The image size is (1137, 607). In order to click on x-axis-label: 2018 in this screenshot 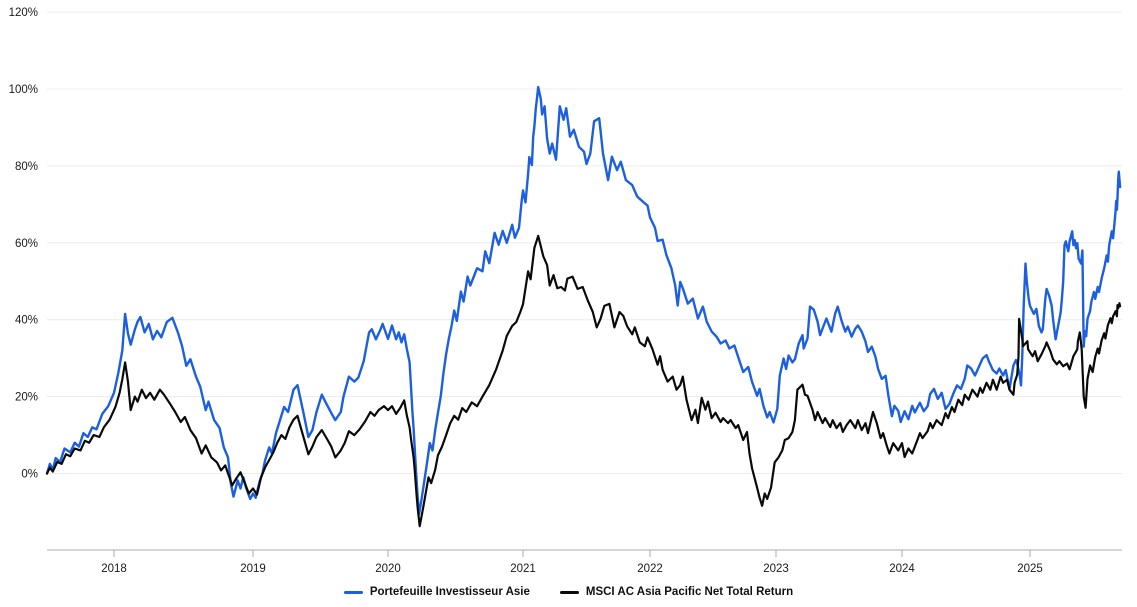, I will do `click(114, 569)`.